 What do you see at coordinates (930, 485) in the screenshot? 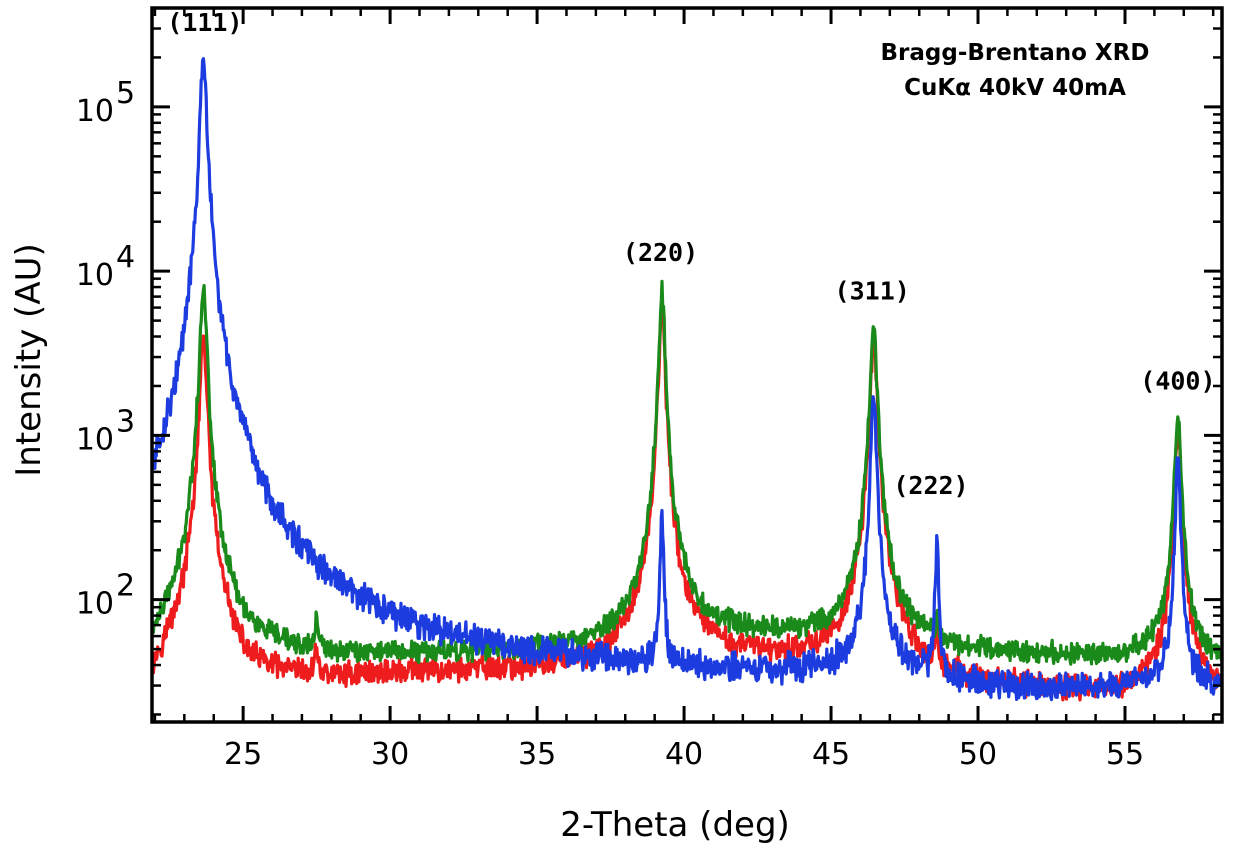
I see `peak-label: (222)` at bounding box center [930, 485].